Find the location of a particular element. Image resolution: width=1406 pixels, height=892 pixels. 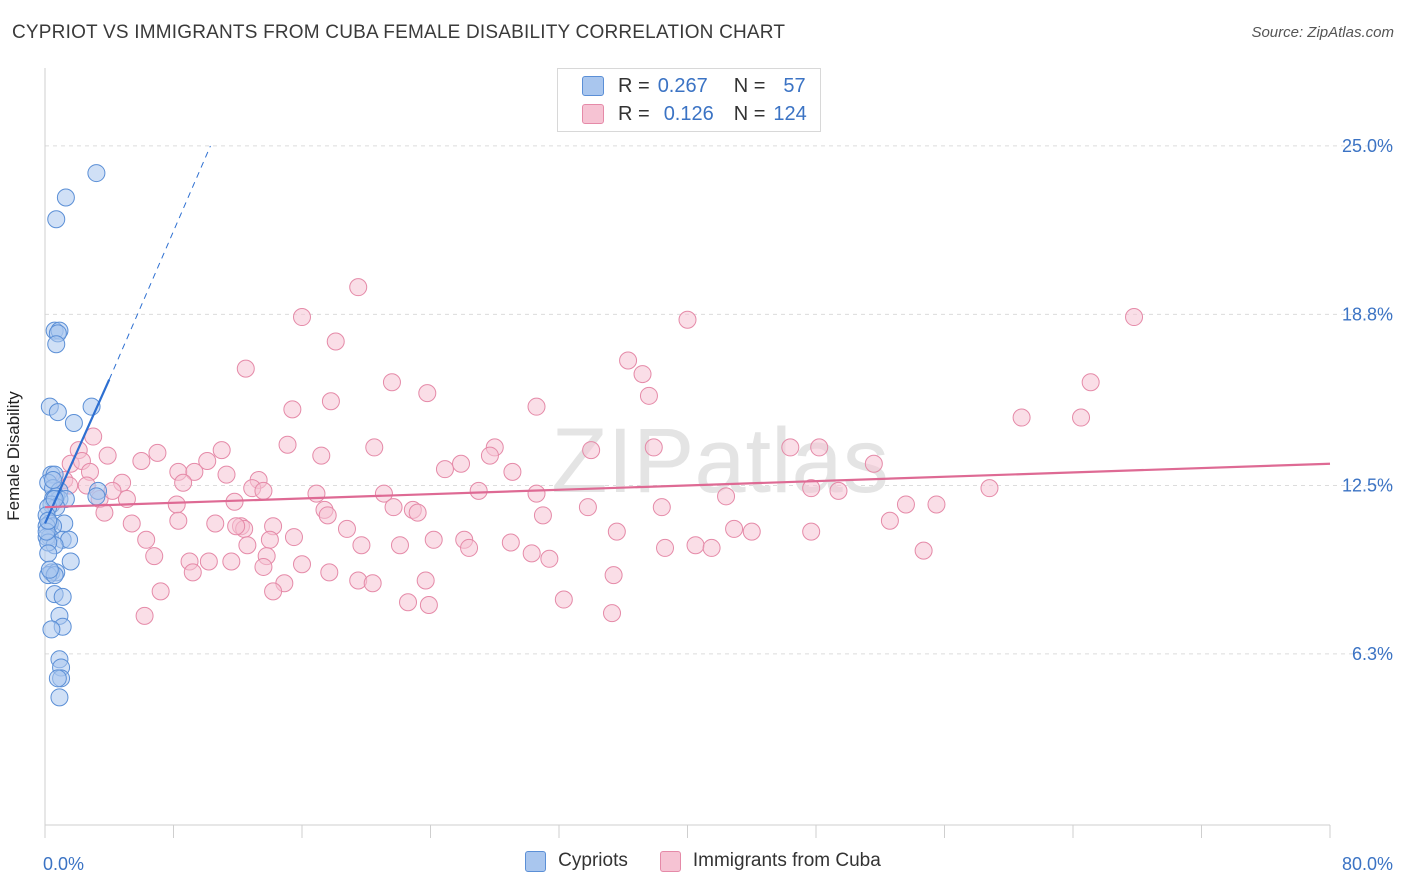

r-value: 0.267 is located at coordinates (682, 85).